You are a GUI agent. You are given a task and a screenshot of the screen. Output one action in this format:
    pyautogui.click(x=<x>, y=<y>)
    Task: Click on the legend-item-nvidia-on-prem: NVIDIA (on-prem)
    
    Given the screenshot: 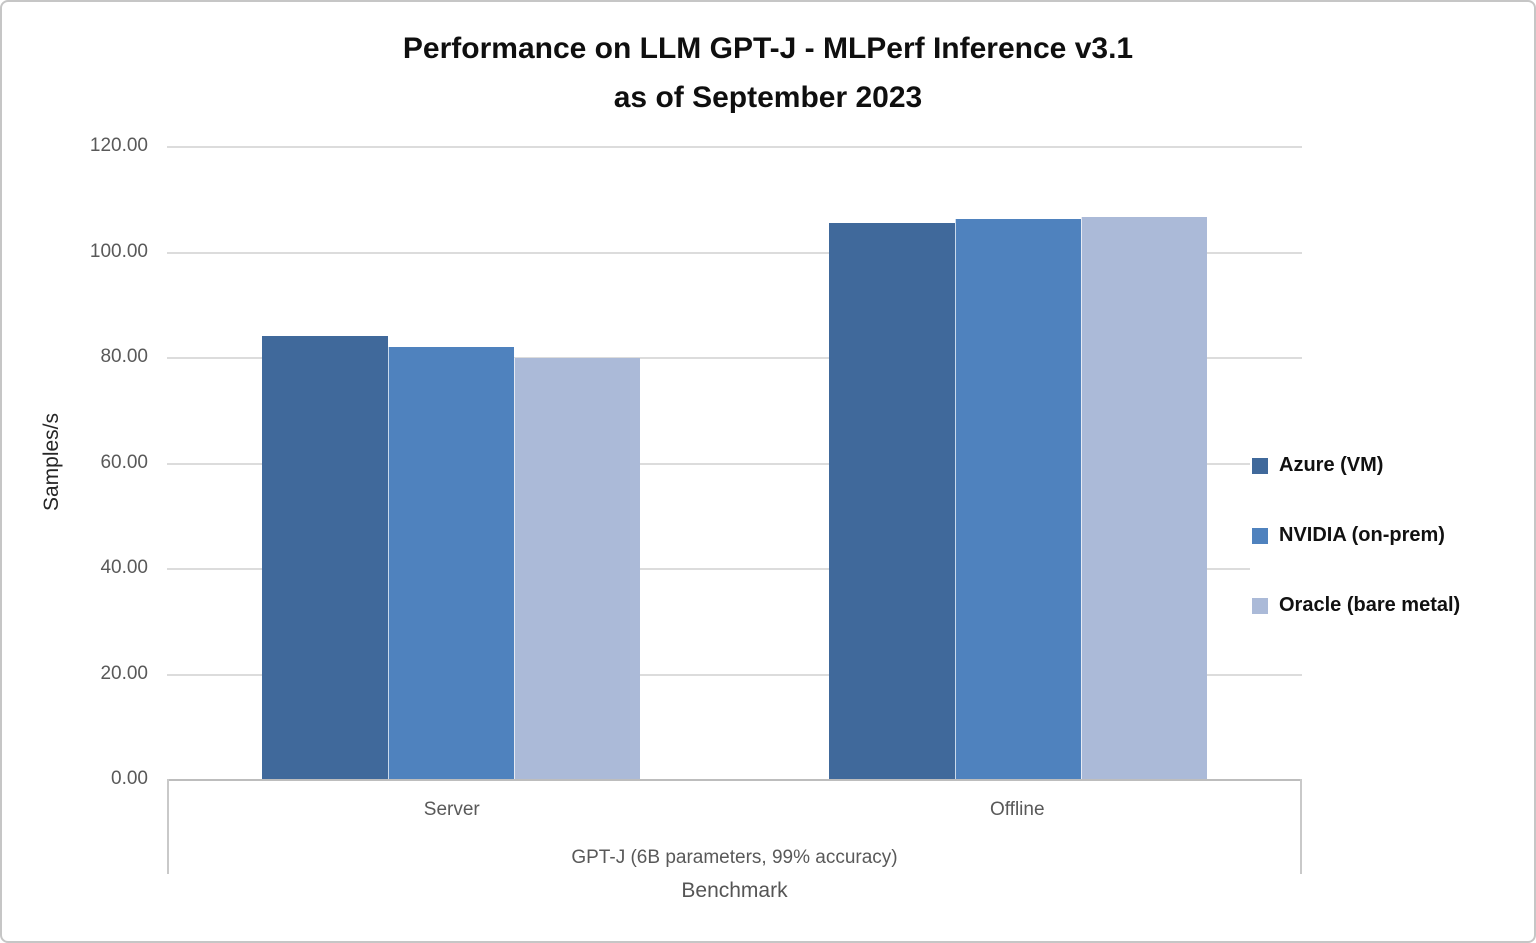 What is the action you would take?
    pyautogui.click(x=1356, y=535)
    